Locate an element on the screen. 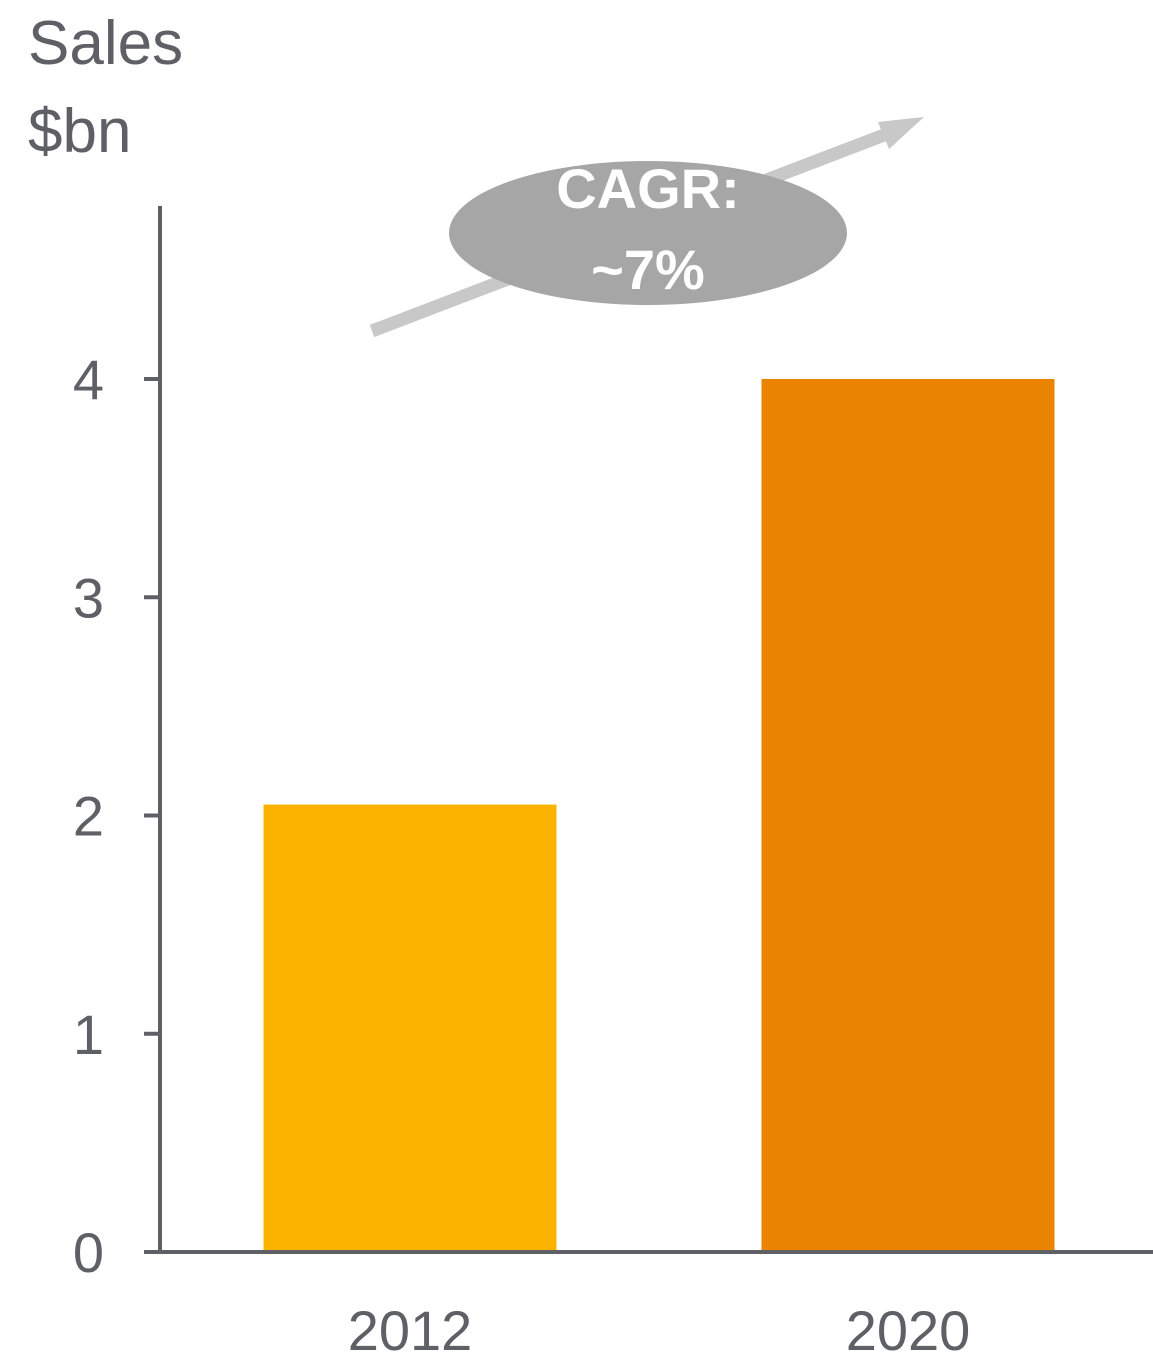  y-tick-label: 0 is located at coordinates (88, 1252).